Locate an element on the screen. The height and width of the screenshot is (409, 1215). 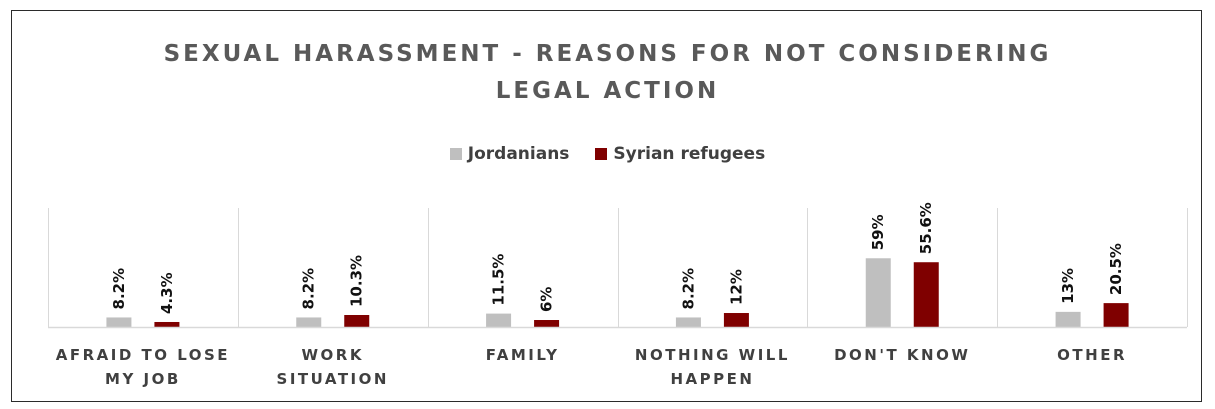
data-label: 20.5% is located at coordinates (1116, 269).